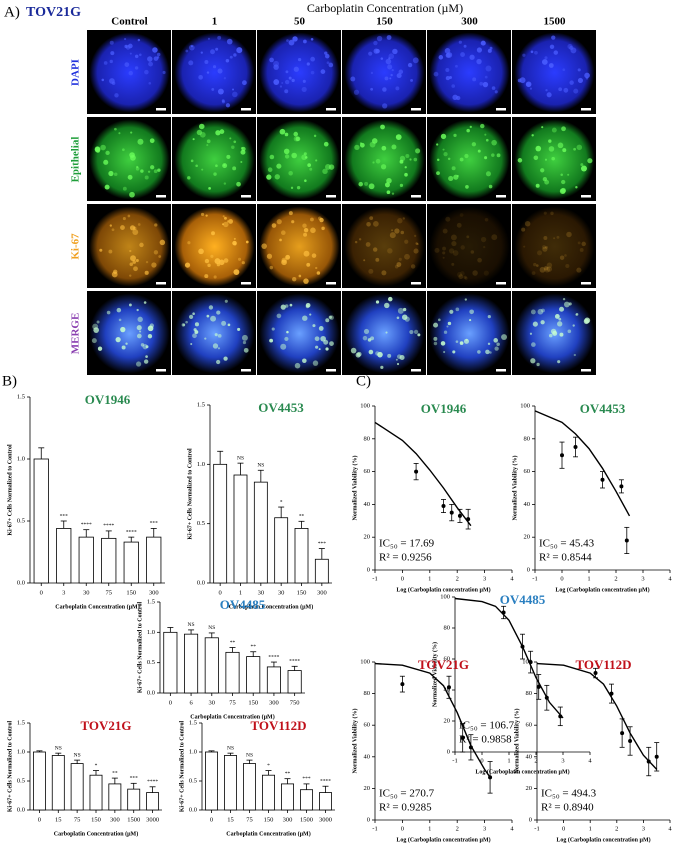  I want to click on y-tick-label: 0, so click(528, 569).